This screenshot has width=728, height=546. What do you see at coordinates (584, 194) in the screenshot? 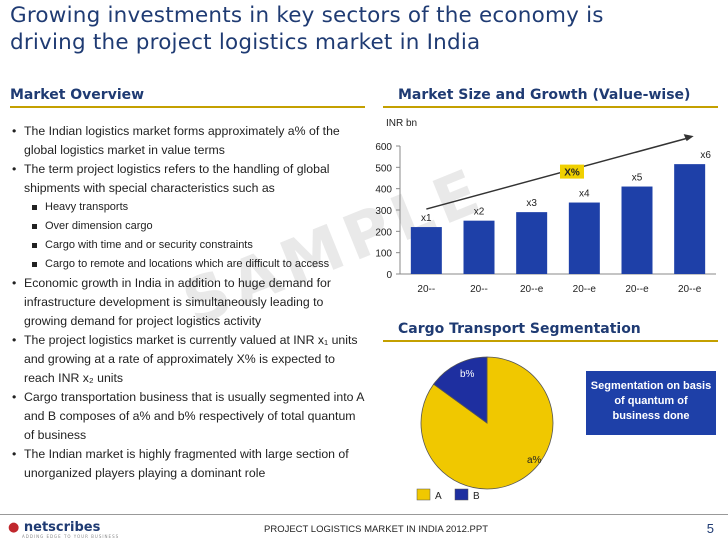
I see `data-label: x4` at bounding box center [584, 194].